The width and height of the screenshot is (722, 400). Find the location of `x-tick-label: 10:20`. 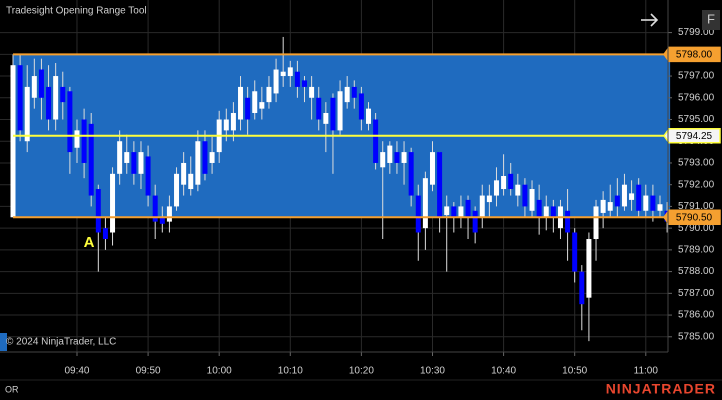

x-tick-label: 10:20 is located at coordinates (361, 371).